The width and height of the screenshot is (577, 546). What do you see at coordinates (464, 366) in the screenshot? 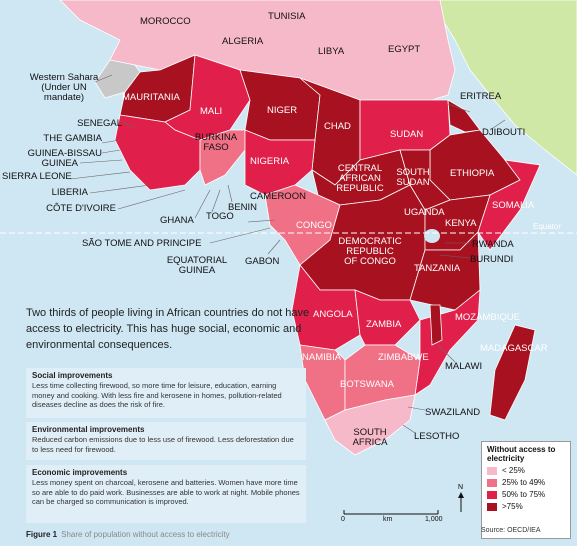
I see `label-malawi: MALAWI` at bounding box center [464, 366].